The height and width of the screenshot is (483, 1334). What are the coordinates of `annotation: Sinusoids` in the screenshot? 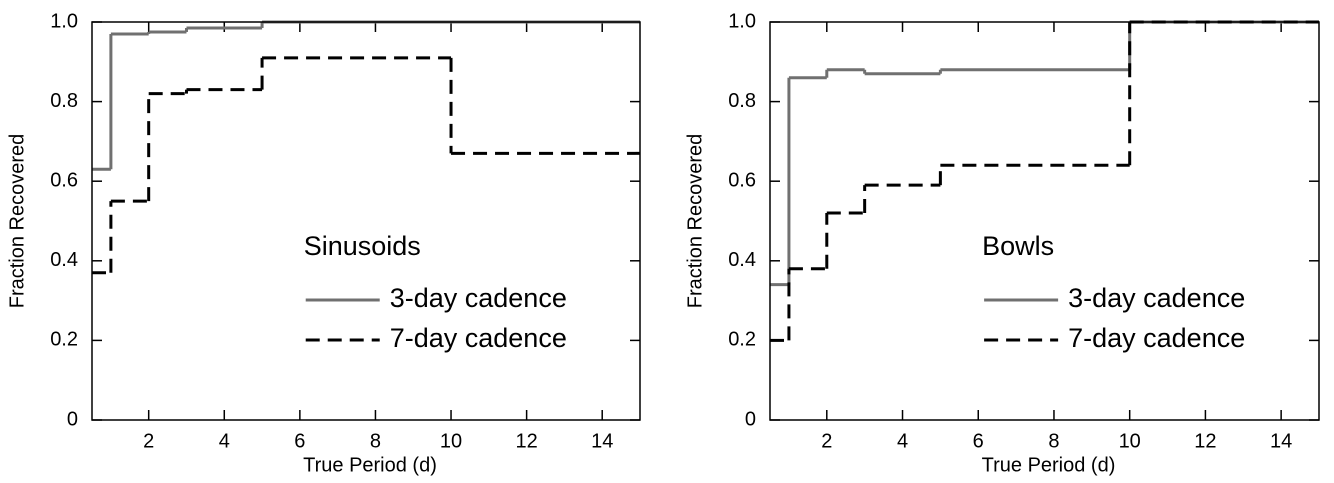 It's located at (362, 246).